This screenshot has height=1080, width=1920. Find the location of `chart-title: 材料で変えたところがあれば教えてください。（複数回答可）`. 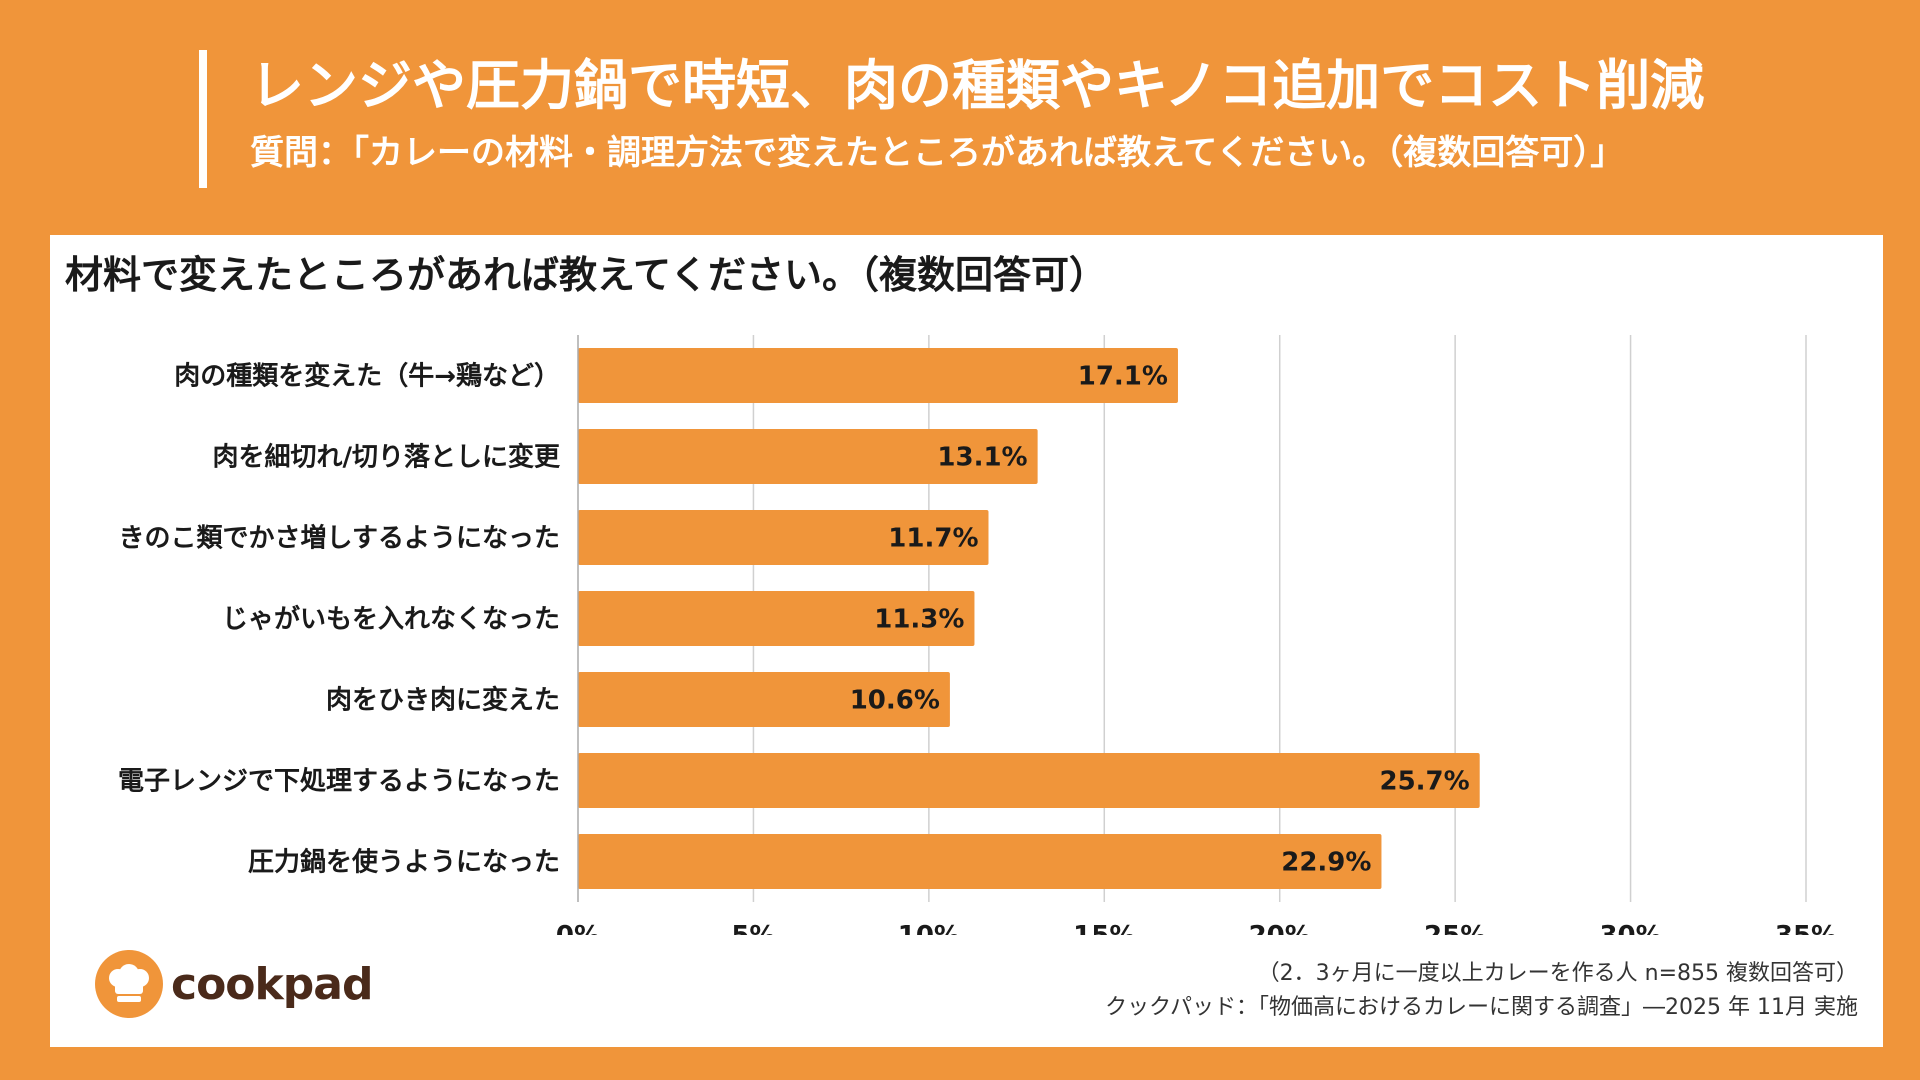

chart-title: 材料で変えたところがあれば教えてください。（複数回答可） is located at coordinates (586, 275).